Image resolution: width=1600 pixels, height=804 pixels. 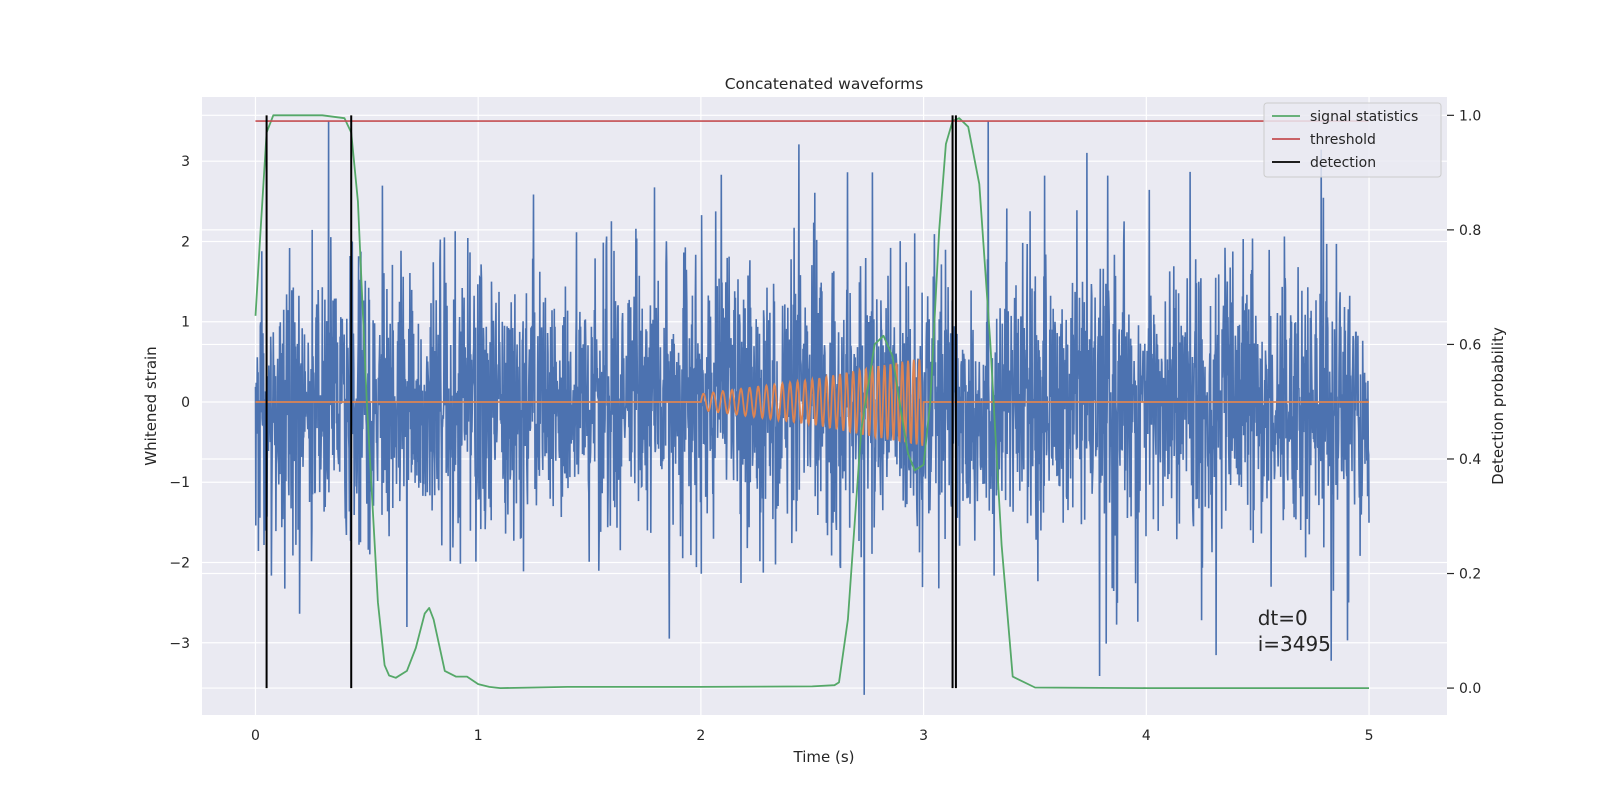 I want to click on chart-title: Concatenated waveforms, so click(x=824, y=84).